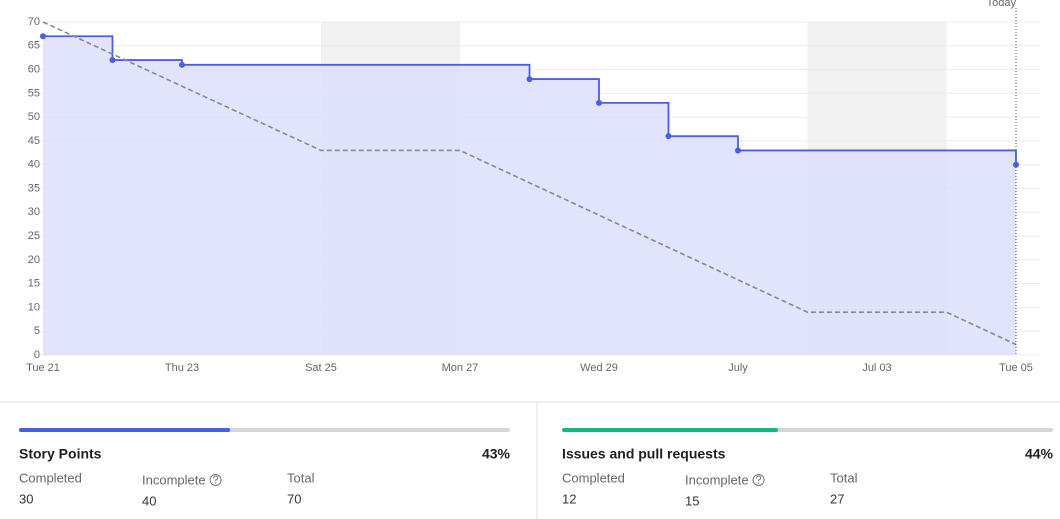  Describe the element at coordinates (34, 212) in the screenshot. I see `y-tick-label: 30` at that location.